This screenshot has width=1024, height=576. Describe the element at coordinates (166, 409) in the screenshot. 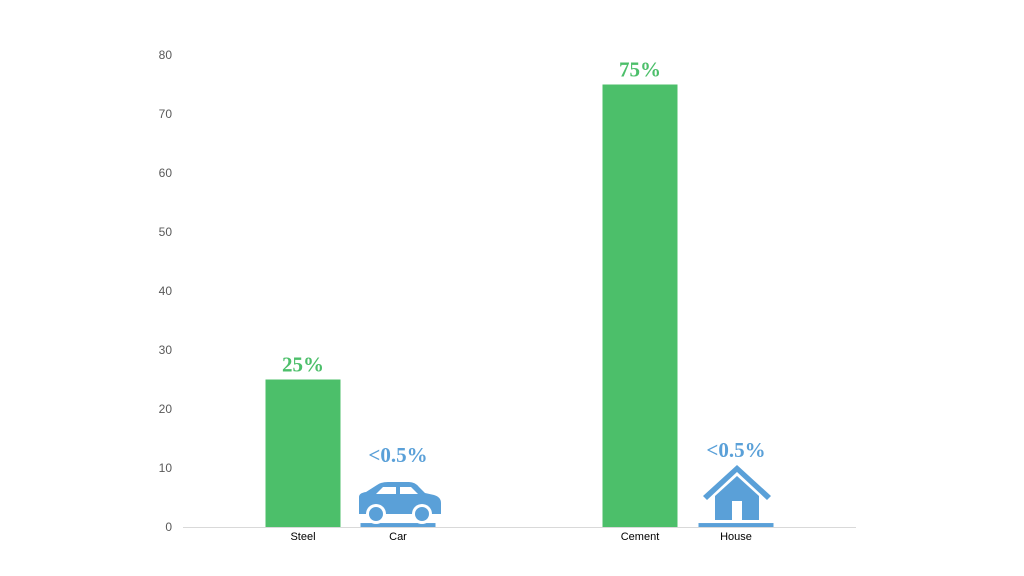

I see `y-tick-label: 20` at that location.